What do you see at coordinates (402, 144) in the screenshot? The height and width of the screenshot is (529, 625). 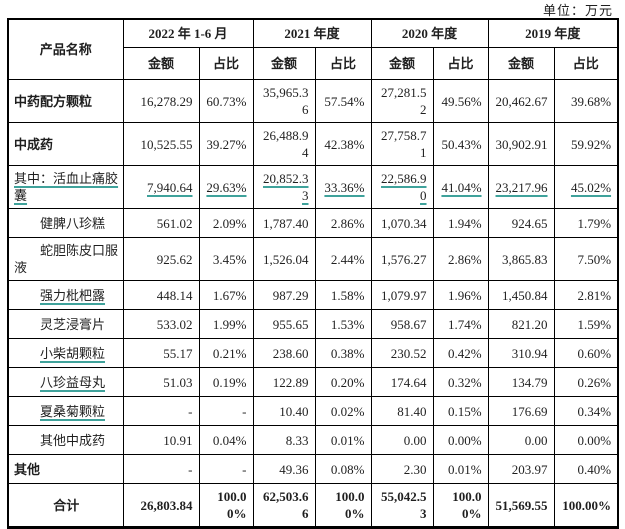 I see `value-cell: 27,758.71` at bounding box center [402, 144].